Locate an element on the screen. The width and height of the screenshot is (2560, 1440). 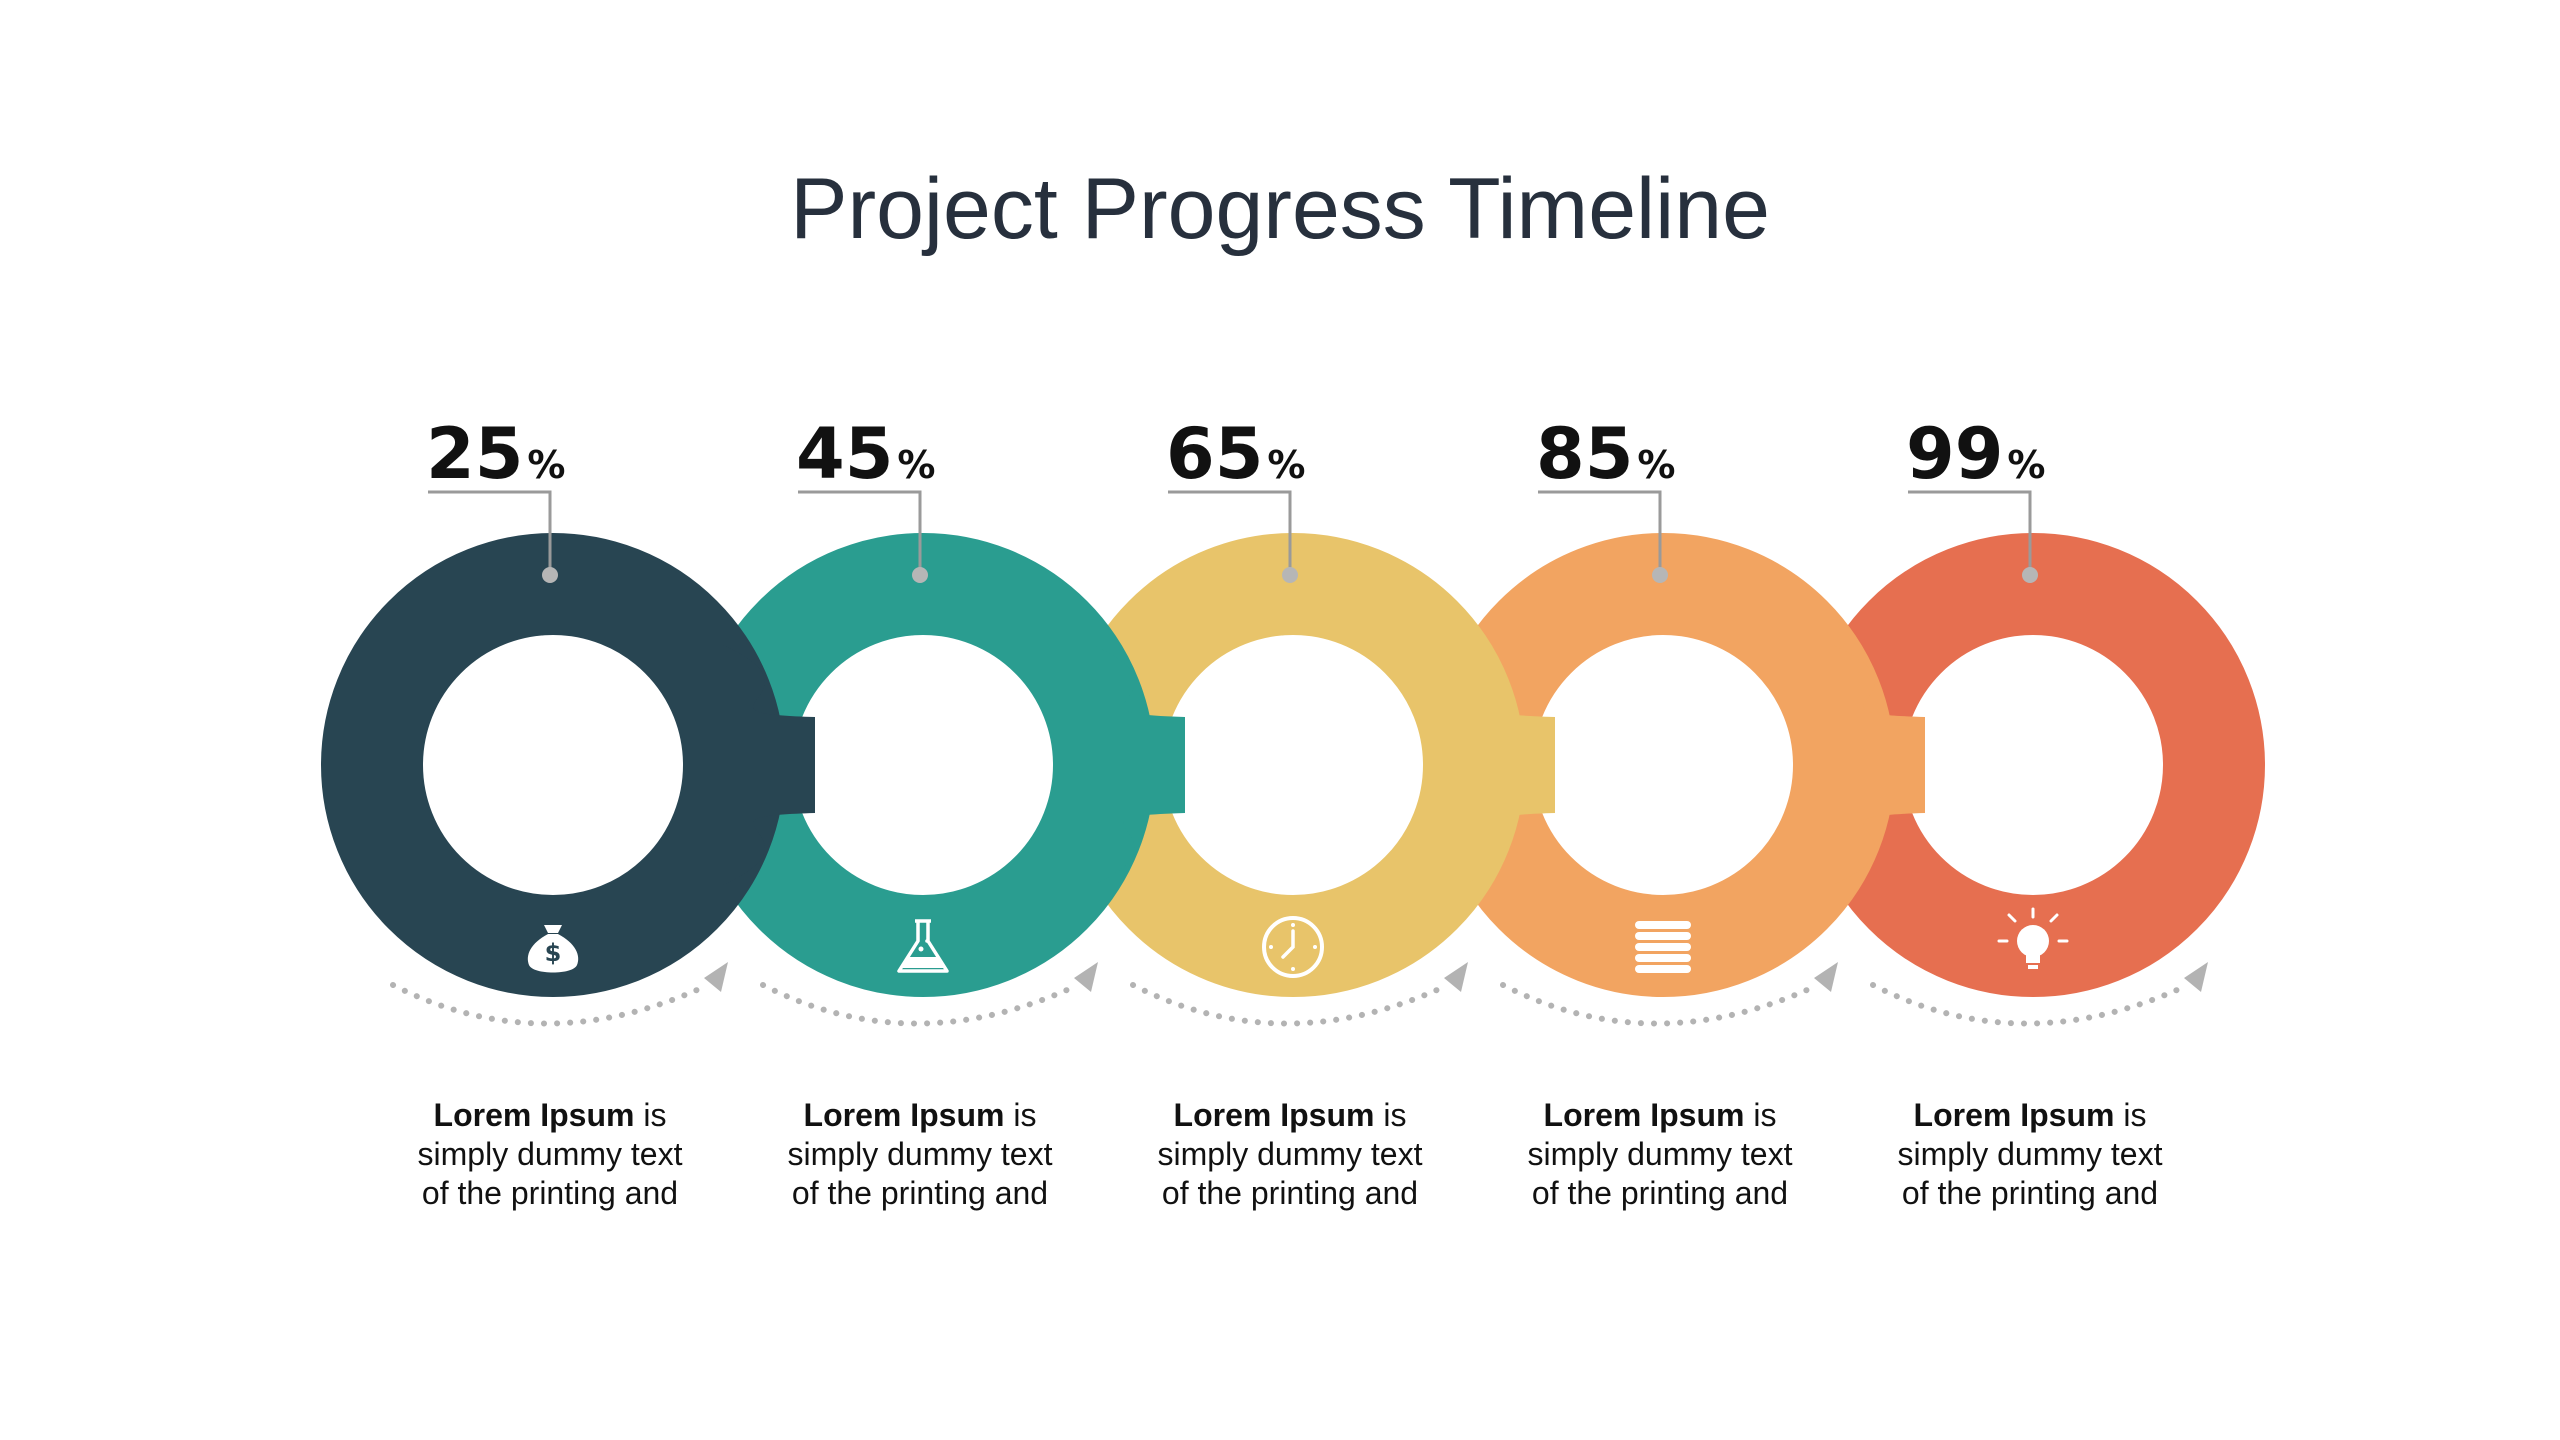
percent-label: 99% is located at coordinates (1976, 454).